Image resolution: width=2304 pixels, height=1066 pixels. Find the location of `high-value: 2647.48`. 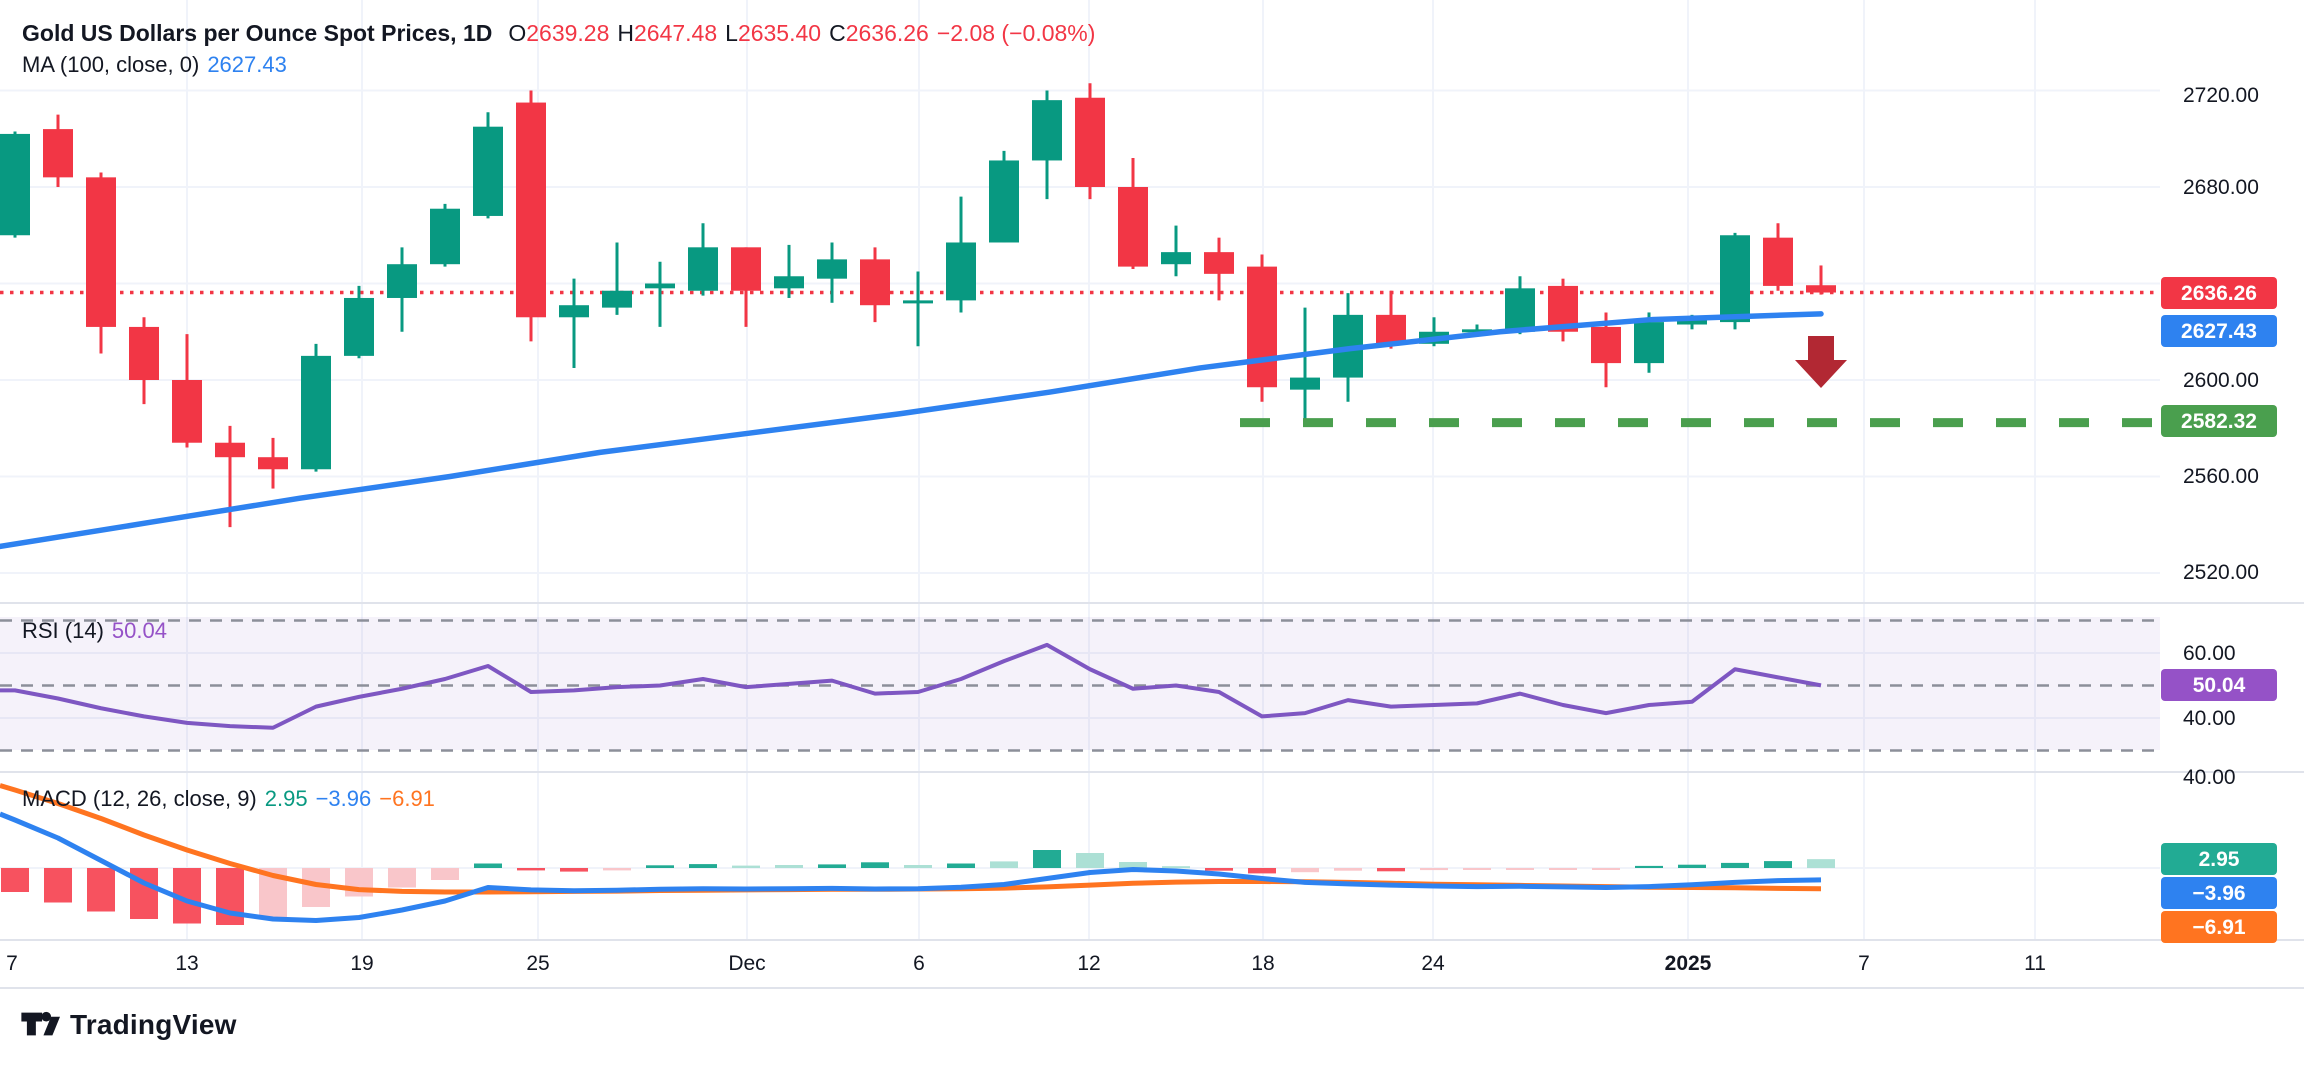

high-value: 2647.48 is located at coordinates (676, 33).